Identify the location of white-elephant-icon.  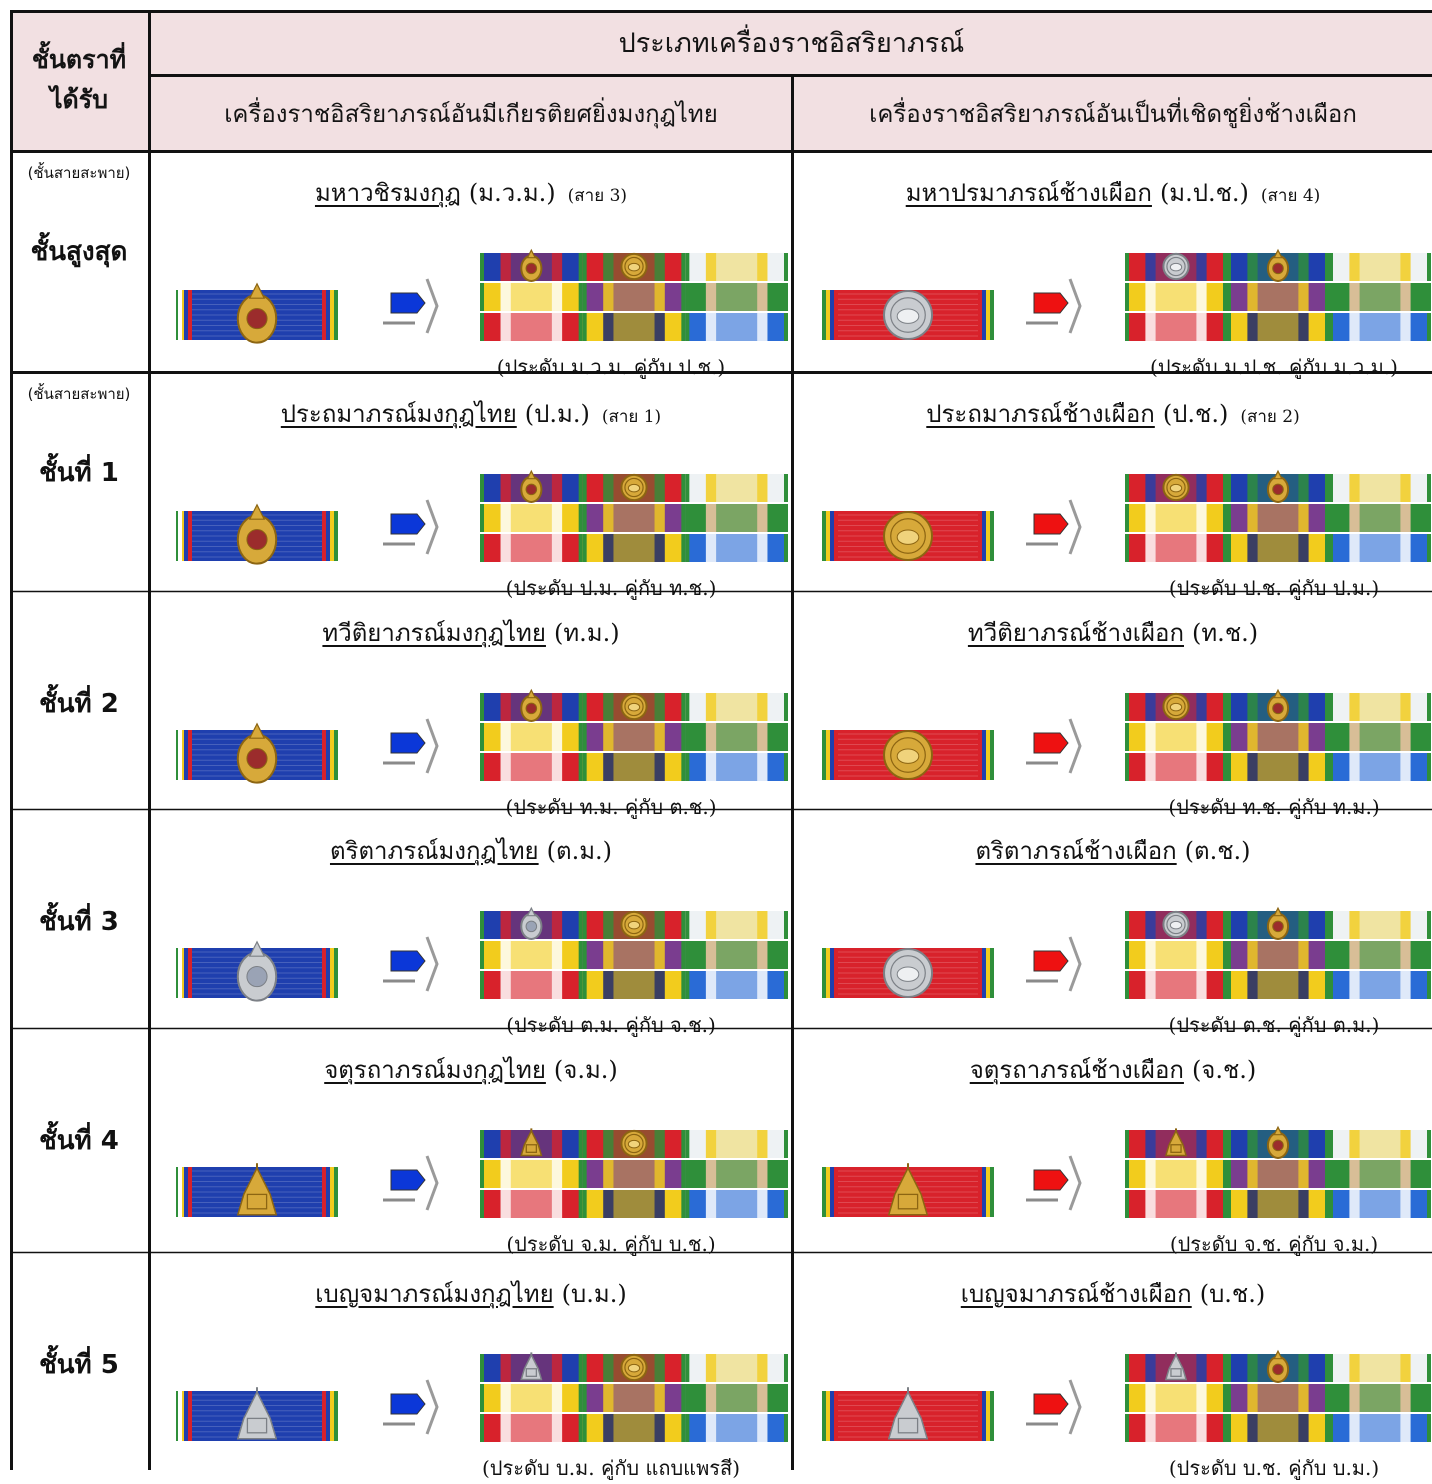
(908, 315).